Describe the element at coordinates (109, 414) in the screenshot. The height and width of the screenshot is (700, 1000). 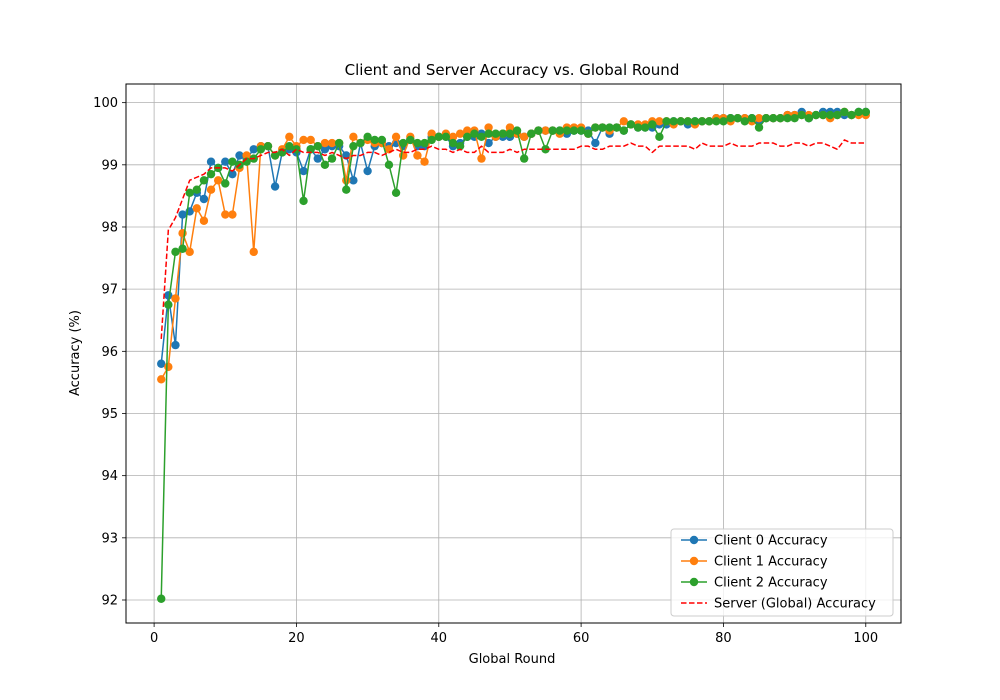
I see `y-tick-label: 95` at that location.